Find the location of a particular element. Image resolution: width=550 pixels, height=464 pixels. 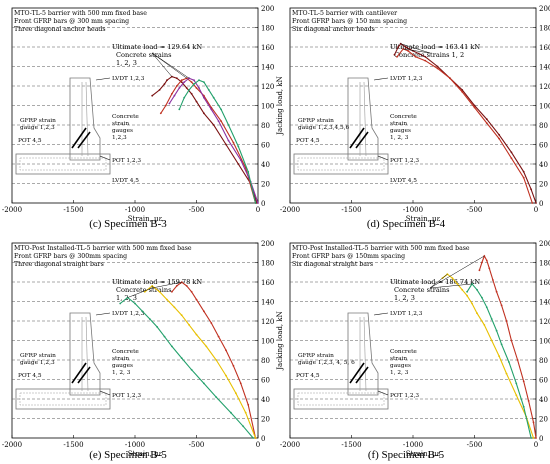

panel-caption: (e) Specimen B-5 is located at coordinates (128, 455).